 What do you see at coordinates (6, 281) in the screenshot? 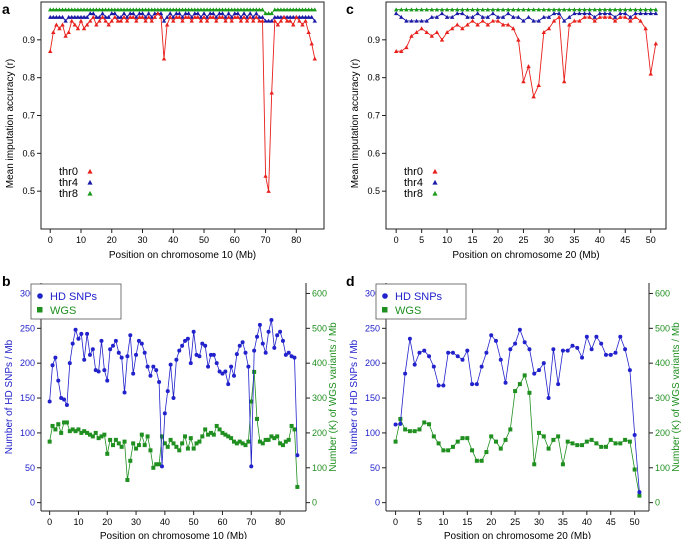
I see `panel-label-b: b` at bounding box center [6, 281].